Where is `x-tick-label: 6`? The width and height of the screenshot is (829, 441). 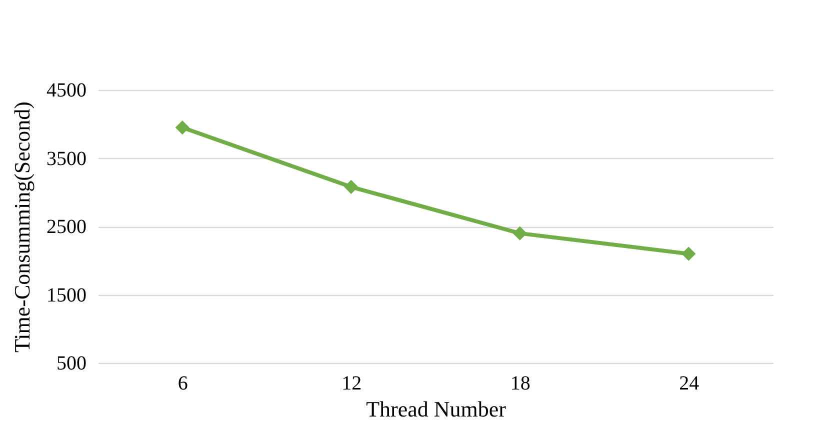
x-tick-label: 6 is located at coordinates (183, 383).